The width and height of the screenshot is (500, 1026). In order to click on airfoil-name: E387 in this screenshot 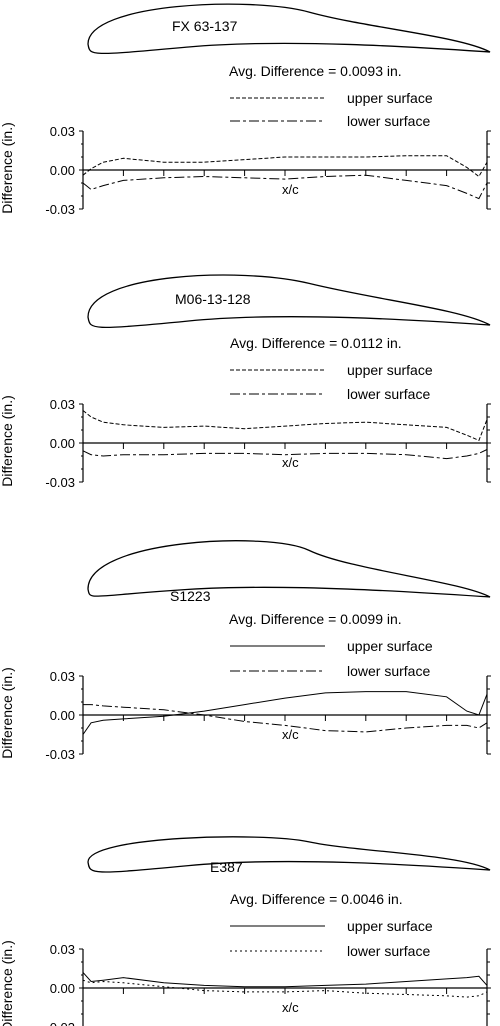, I will do `click(226, 867)`.